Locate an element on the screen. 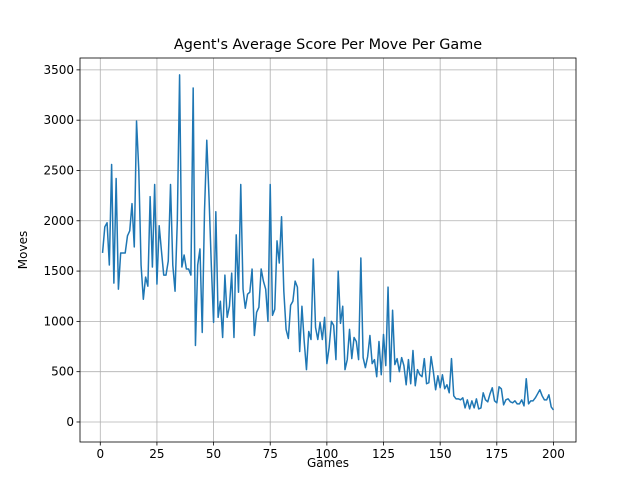 The image size is (640, 480). y-tick-label: 0 is located at coordinates (70, 422).